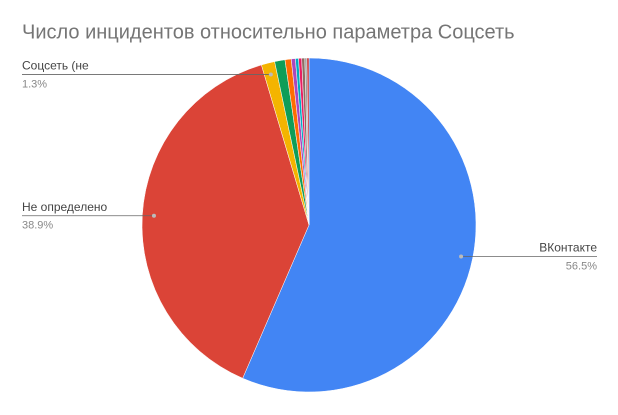 Image resolution: width=618 pixels, height=415 pixels. Describe the element at coordinates (55, 66) in the screenshot. I see `slice-label: Соцсеть (не` at that location.